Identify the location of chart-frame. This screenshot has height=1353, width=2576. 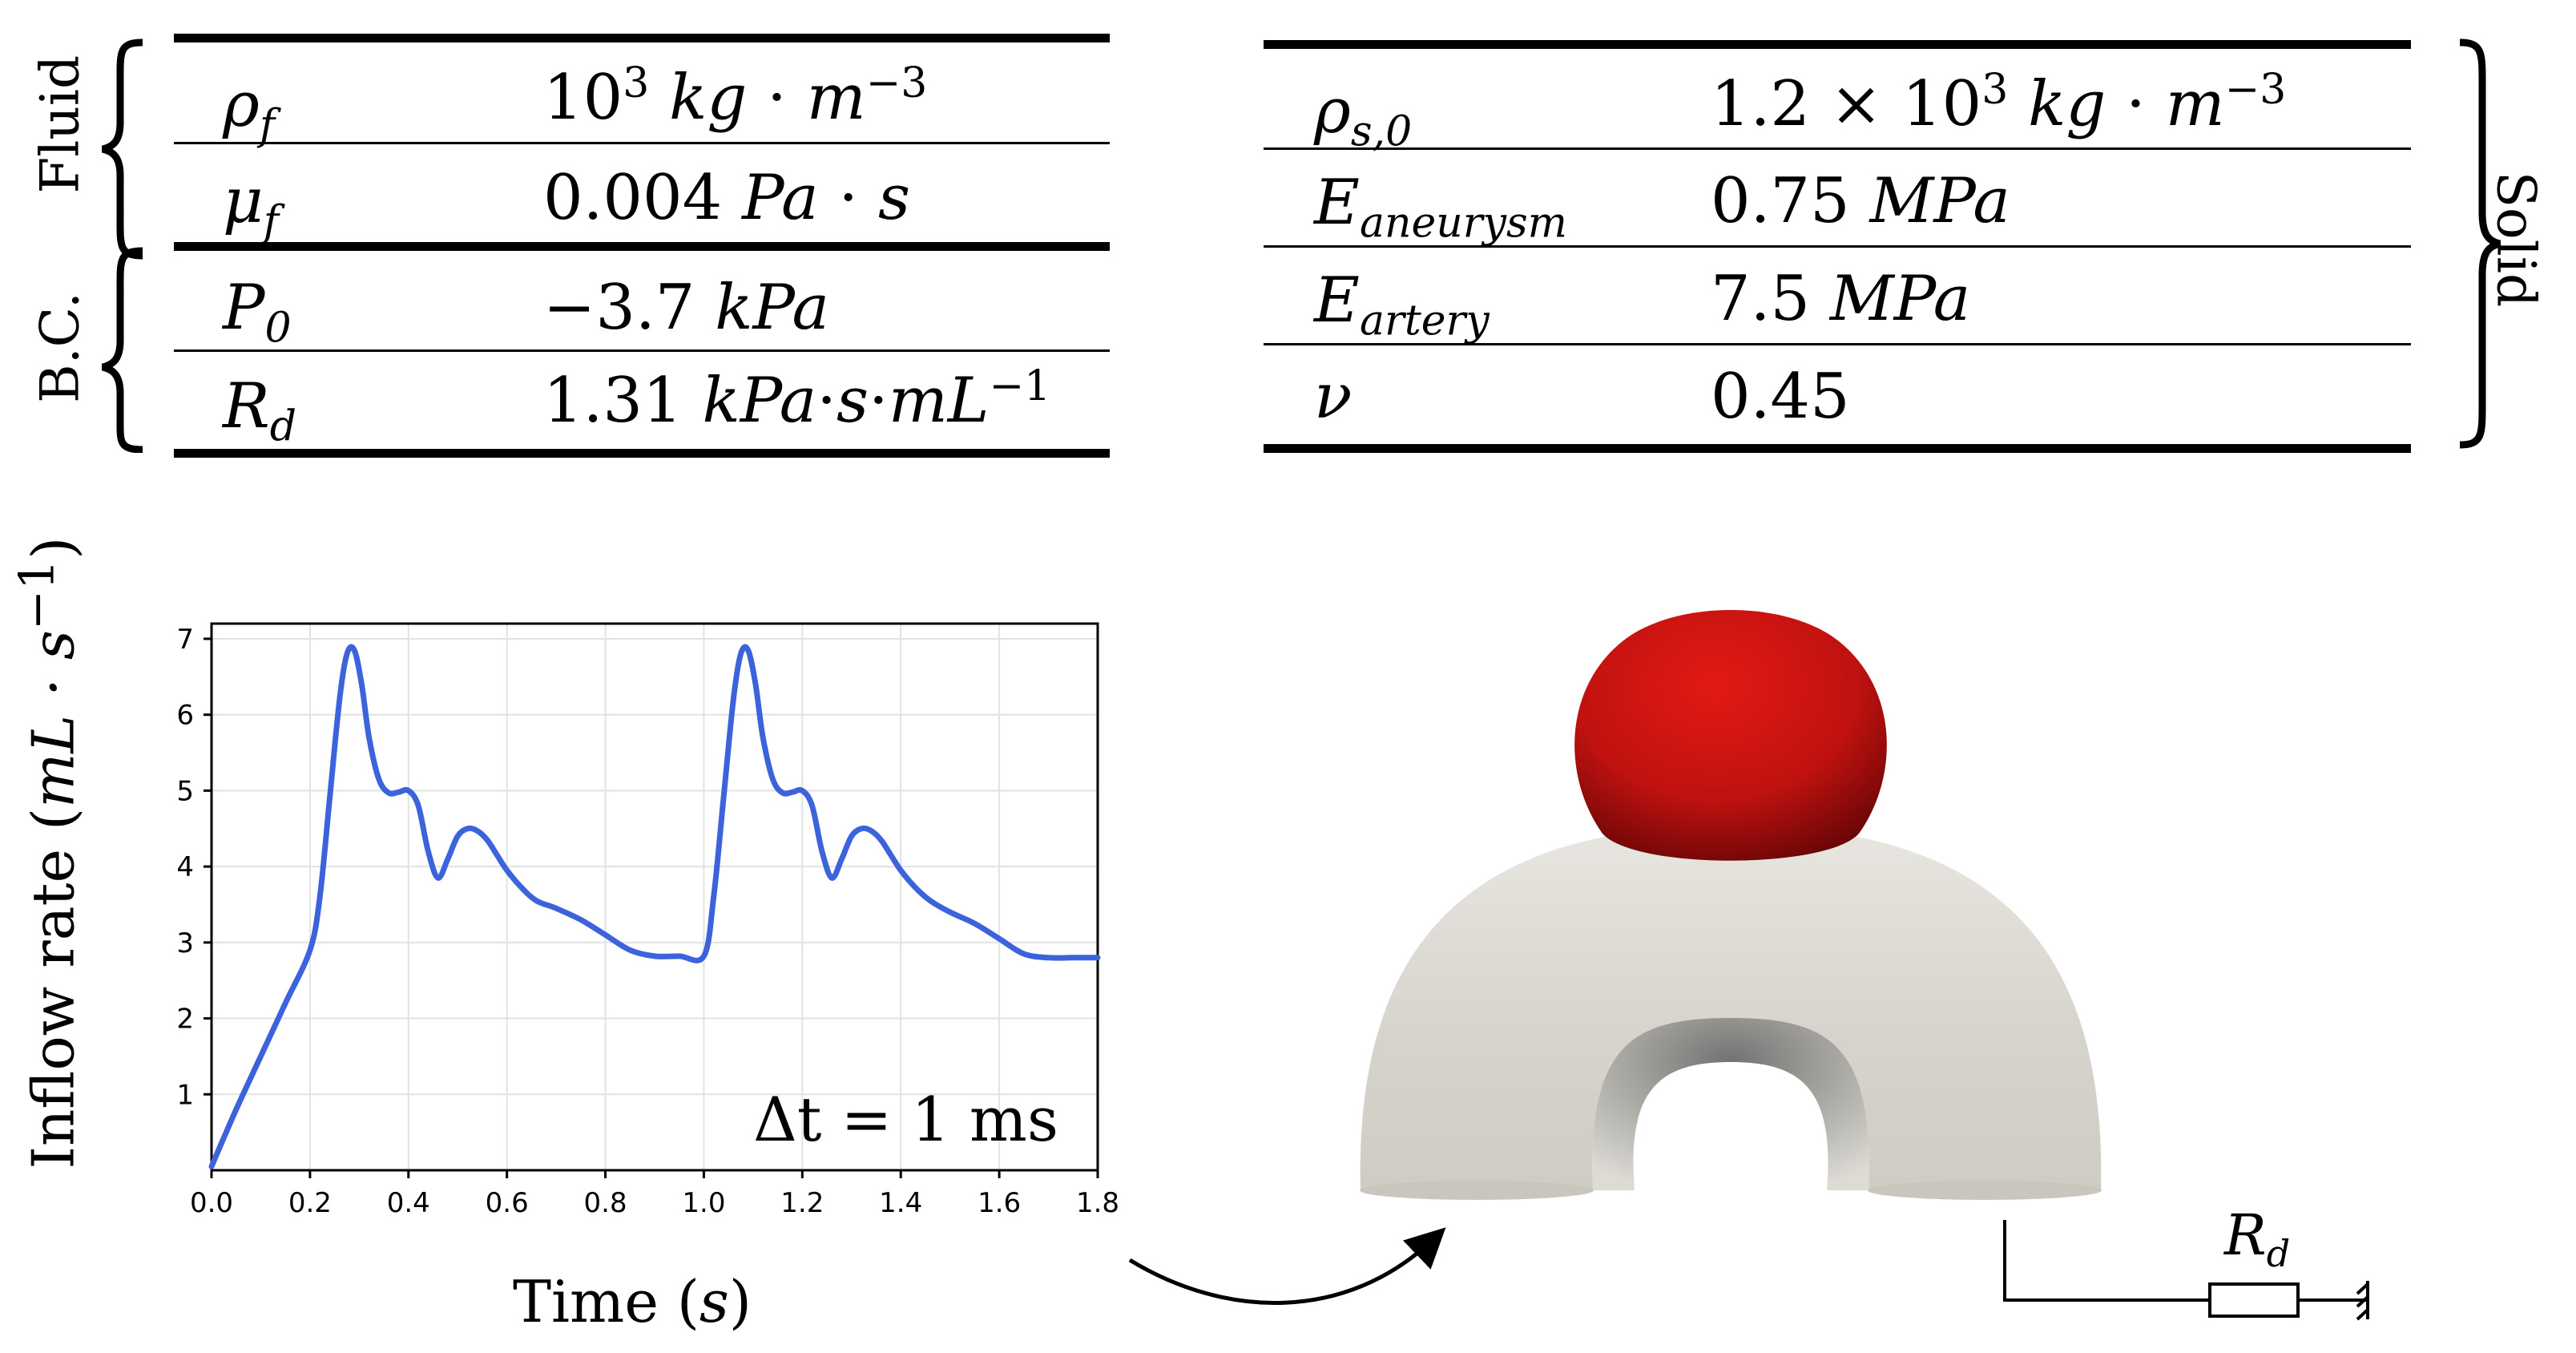
(654, 897).